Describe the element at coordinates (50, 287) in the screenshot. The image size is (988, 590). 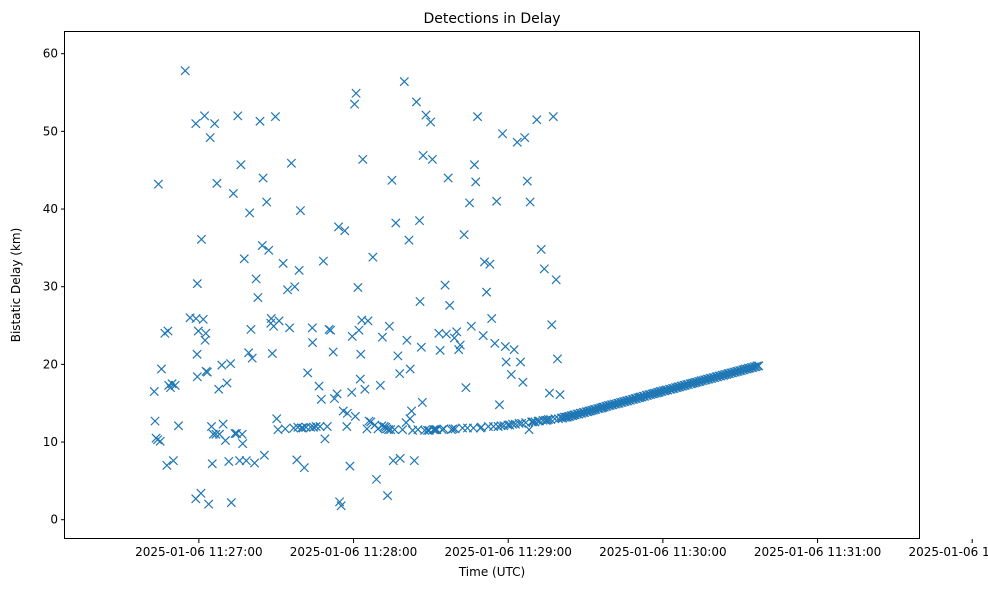
I see `y-tick-label: 30` at that location.